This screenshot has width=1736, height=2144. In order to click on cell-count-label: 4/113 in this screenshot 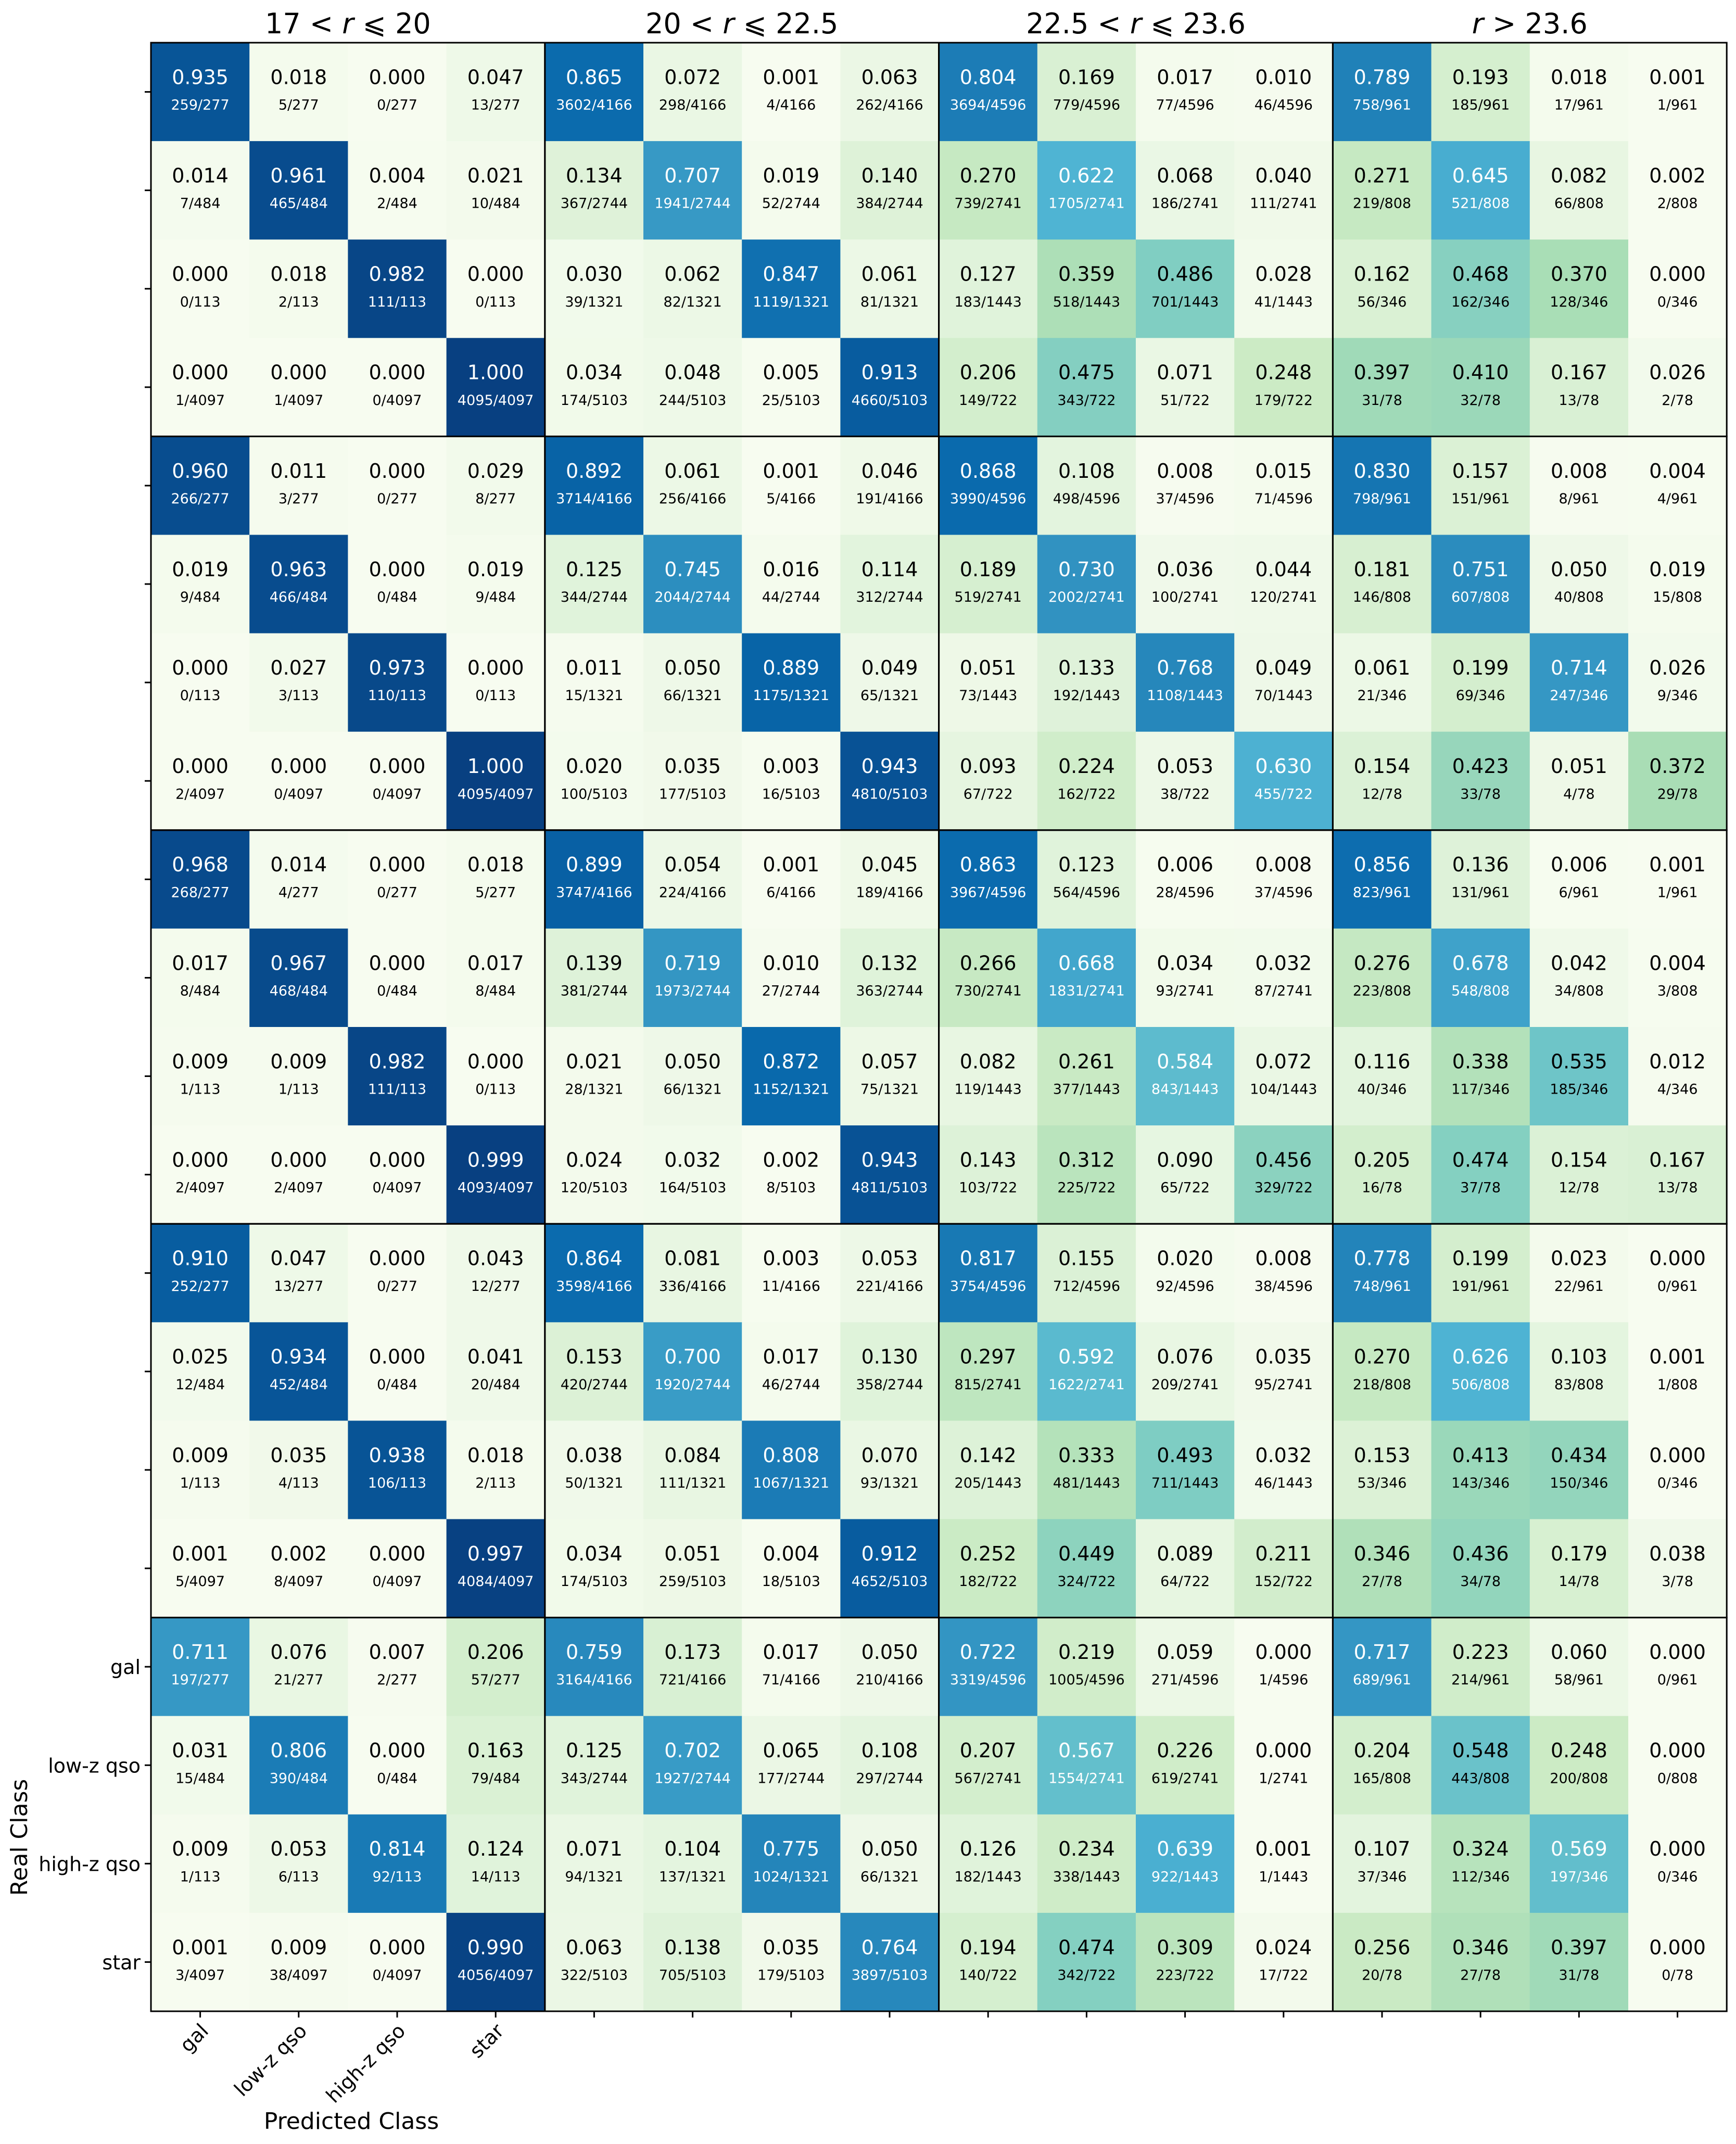, I will do `click(298, 1483)`.